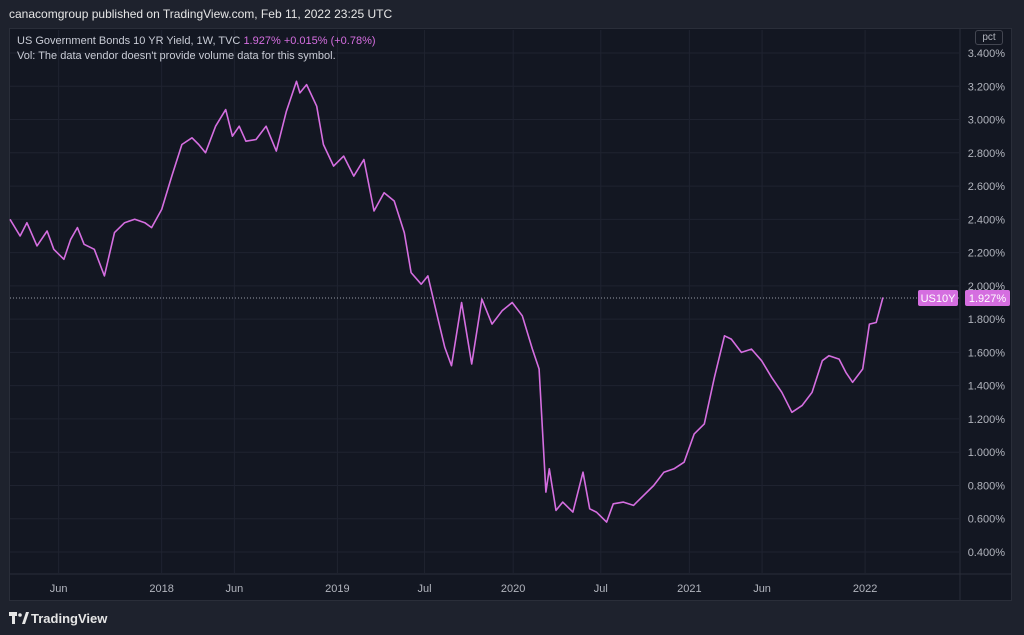 This screenshot has height=635, width=1024. I want to click on time-tick-label: 2018, so click(161, 589).